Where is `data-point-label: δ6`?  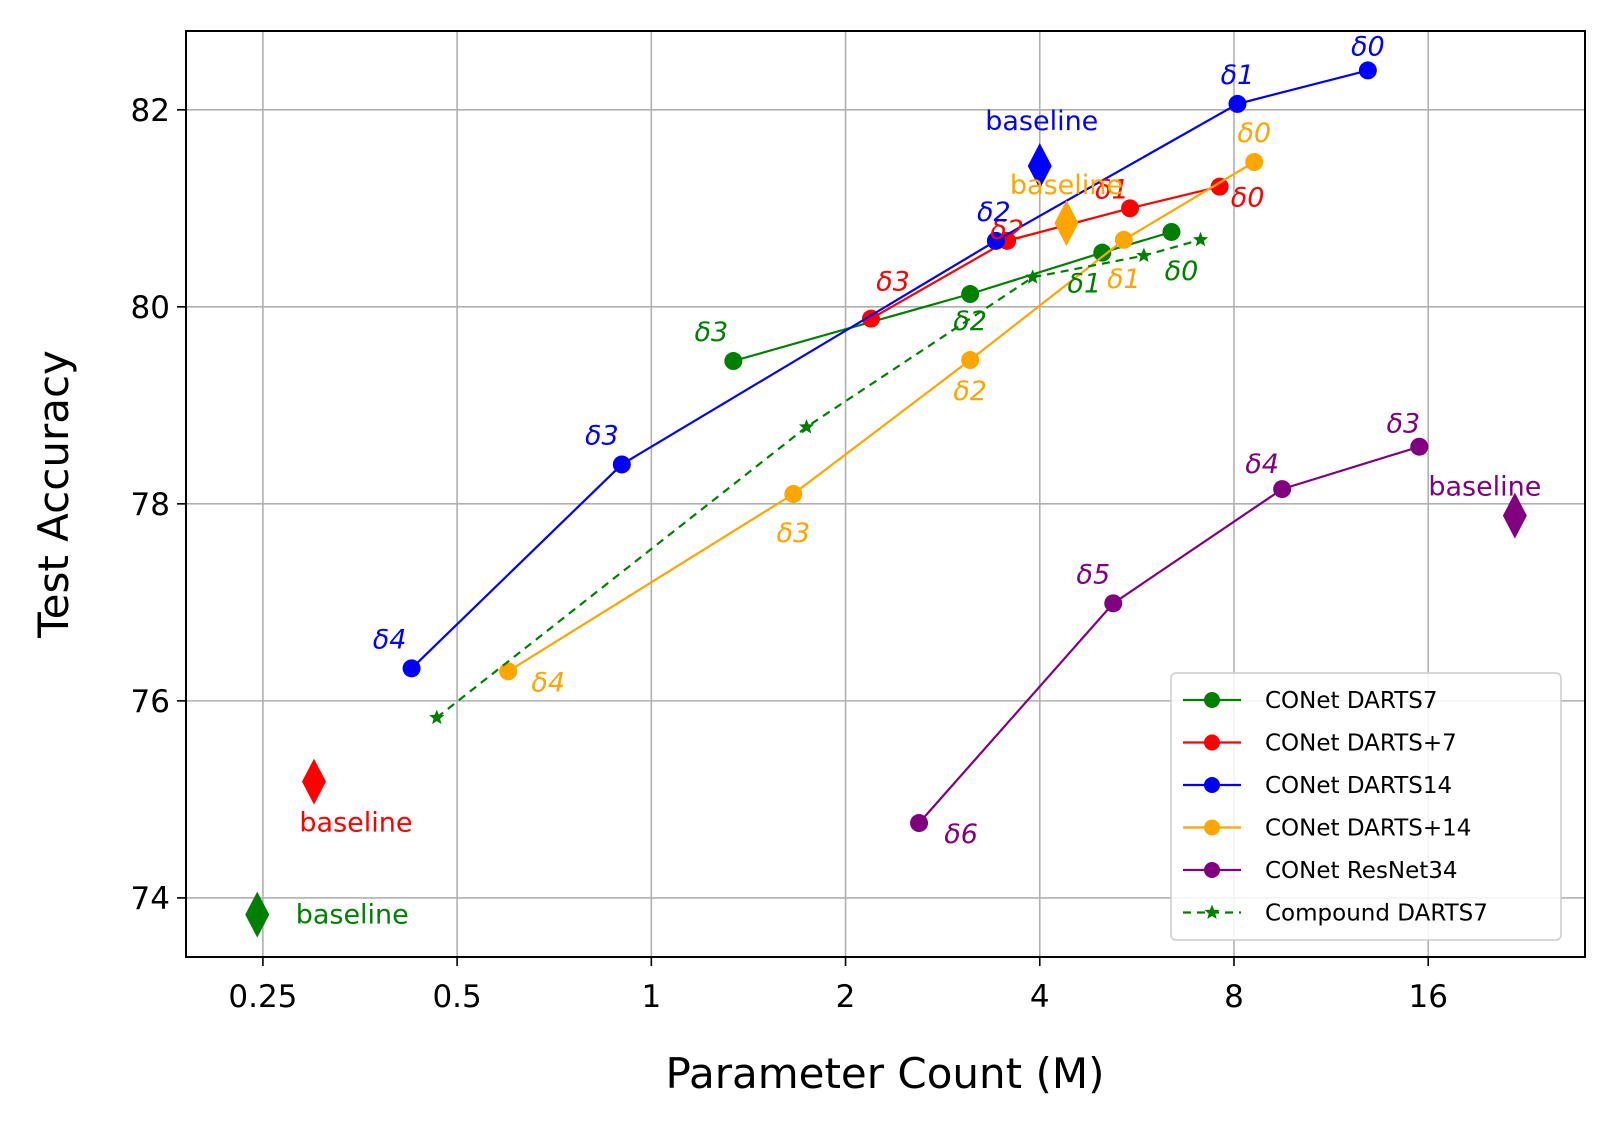 data-point-label: δ6 is located at coordinates (961, 834).